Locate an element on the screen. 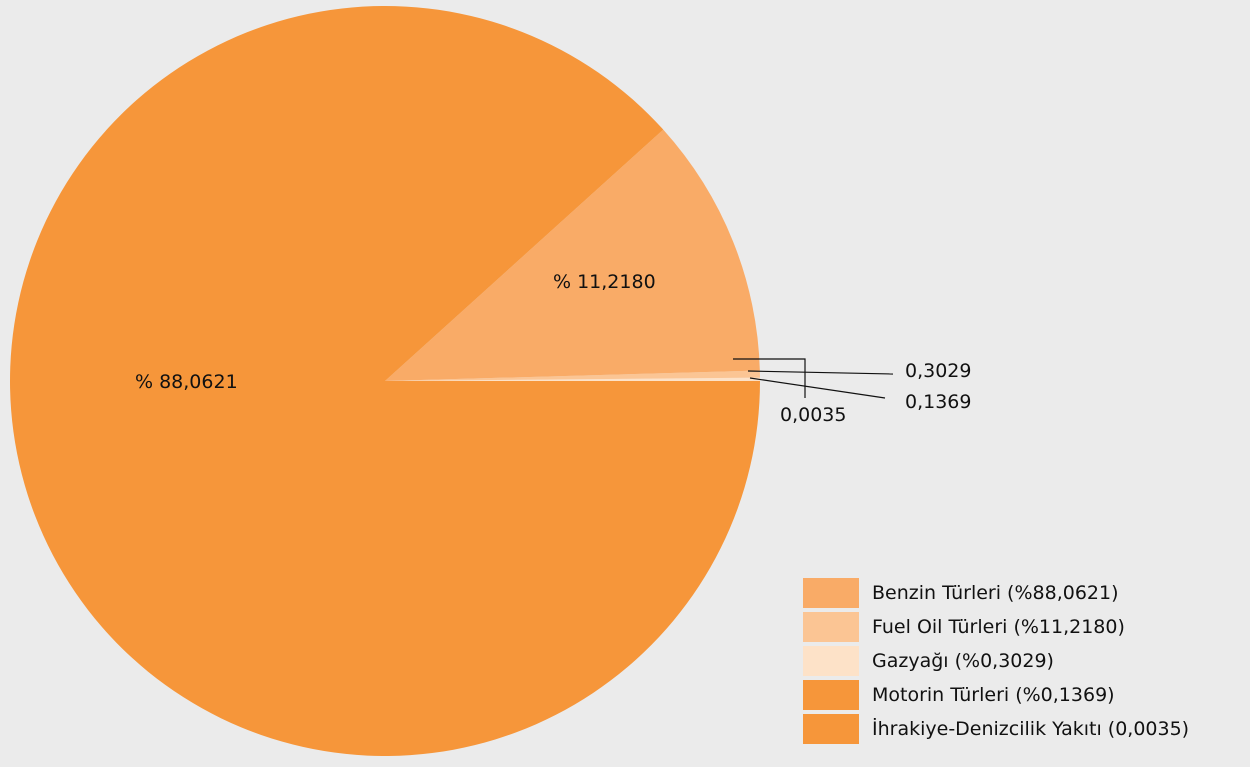 This screenshot has width=1250, height=767. legend-label-gazyagi: Gazyağı (%0,3029) is located at coordinates (963, 661).